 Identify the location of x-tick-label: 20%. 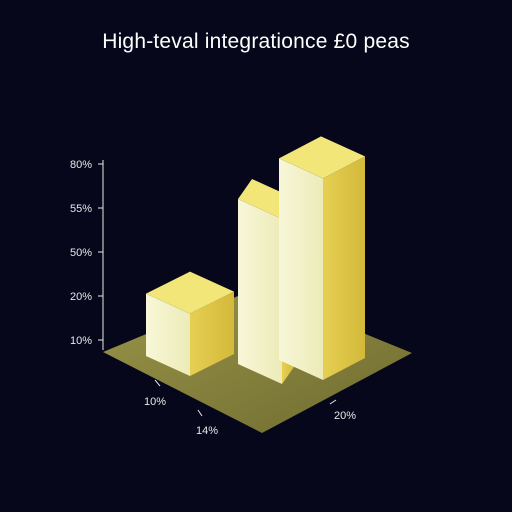
(345, 416).